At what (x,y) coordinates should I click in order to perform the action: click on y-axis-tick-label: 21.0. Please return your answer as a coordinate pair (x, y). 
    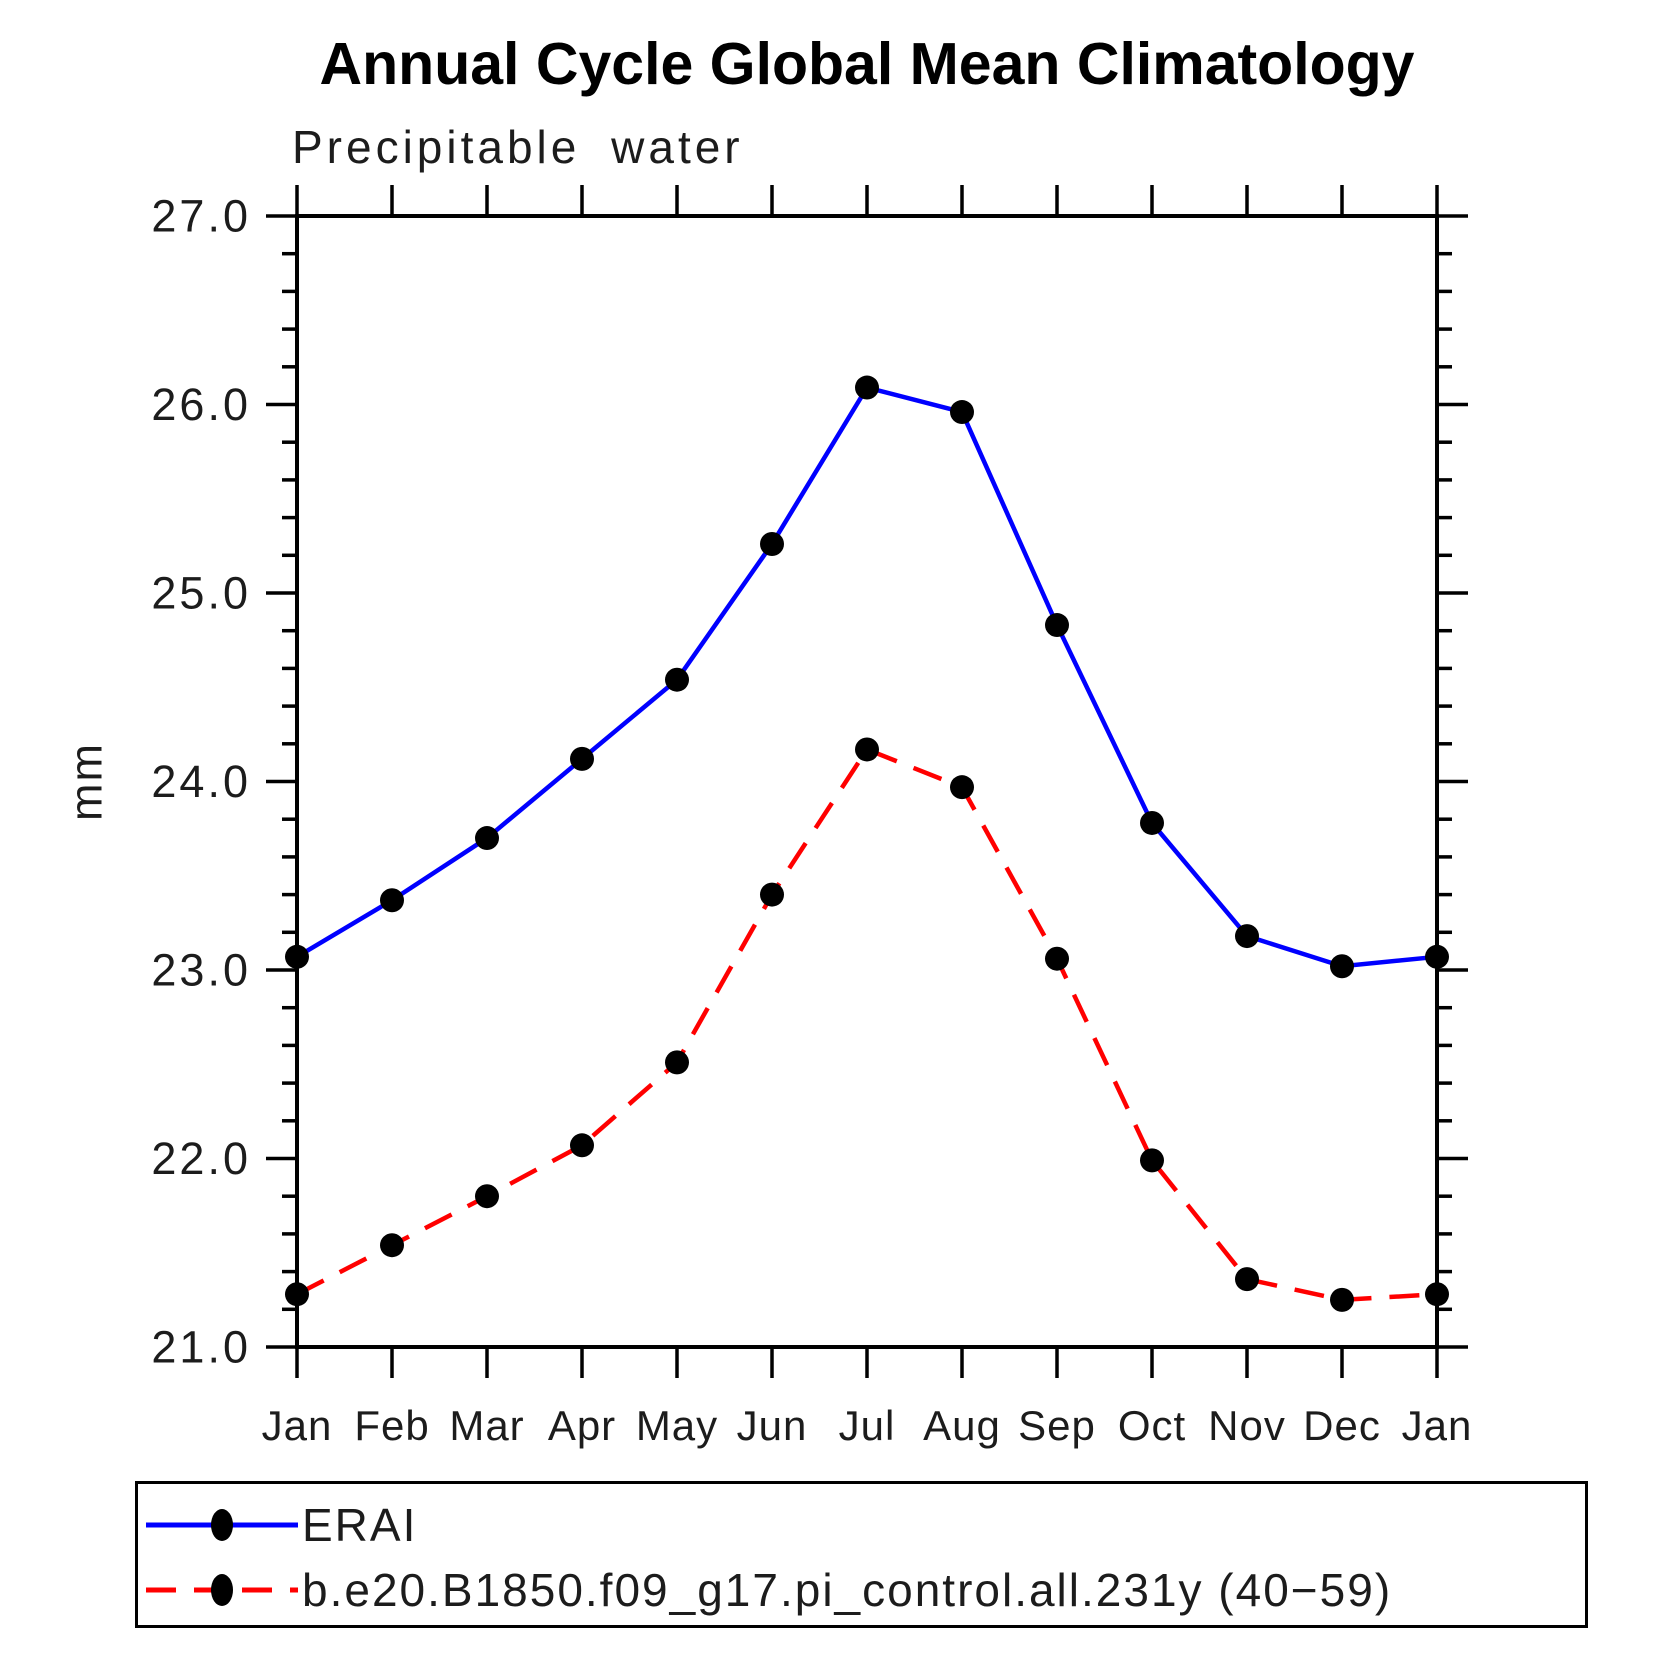
    Looking at the image, I should click on (201, 1347).